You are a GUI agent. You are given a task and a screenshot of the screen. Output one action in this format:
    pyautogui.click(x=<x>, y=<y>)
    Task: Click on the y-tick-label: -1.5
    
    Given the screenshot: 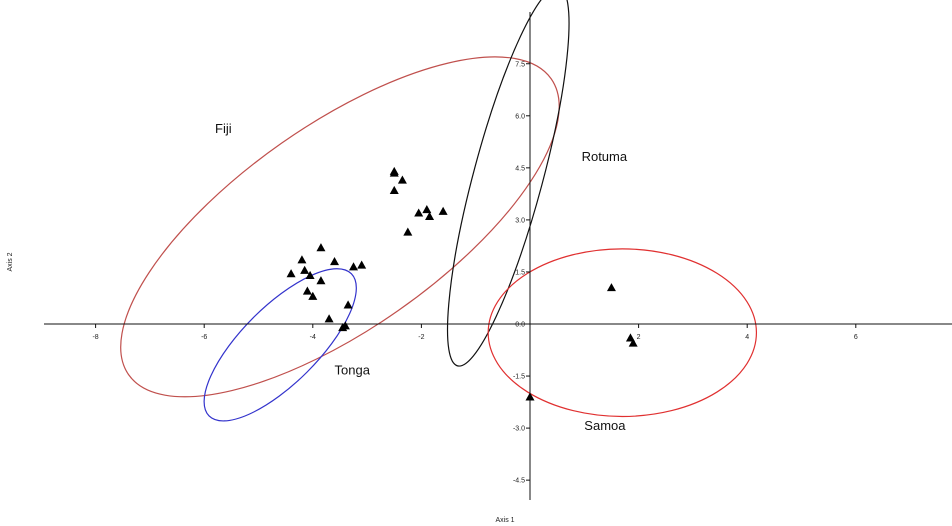 What is the action you would take?
    pyautogui.click(x=519, y=377)
    